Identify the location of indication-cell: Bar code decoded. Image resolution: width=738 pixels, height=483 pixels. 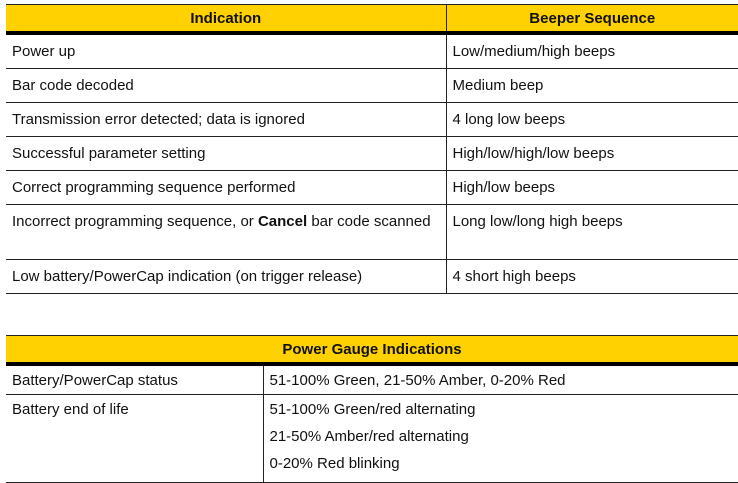
(226, 86).